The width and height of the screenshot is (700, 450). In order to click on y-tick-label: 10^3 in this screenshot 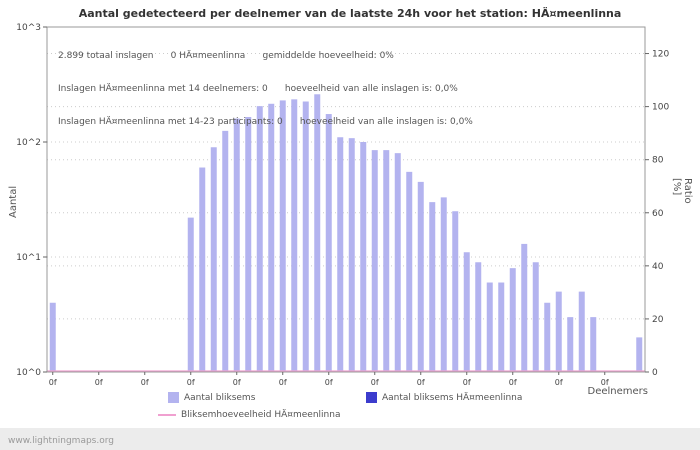, I will do `click(28, 28)`.